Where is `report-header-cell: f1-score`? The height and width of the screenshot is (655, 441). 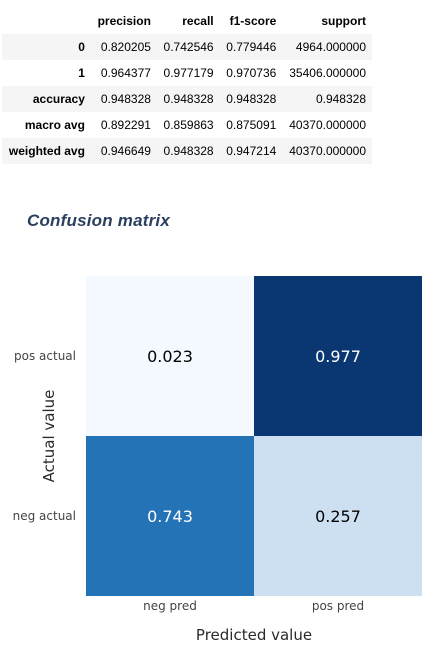
report-header-cell: f1-score is located at coordinates (253, 21).